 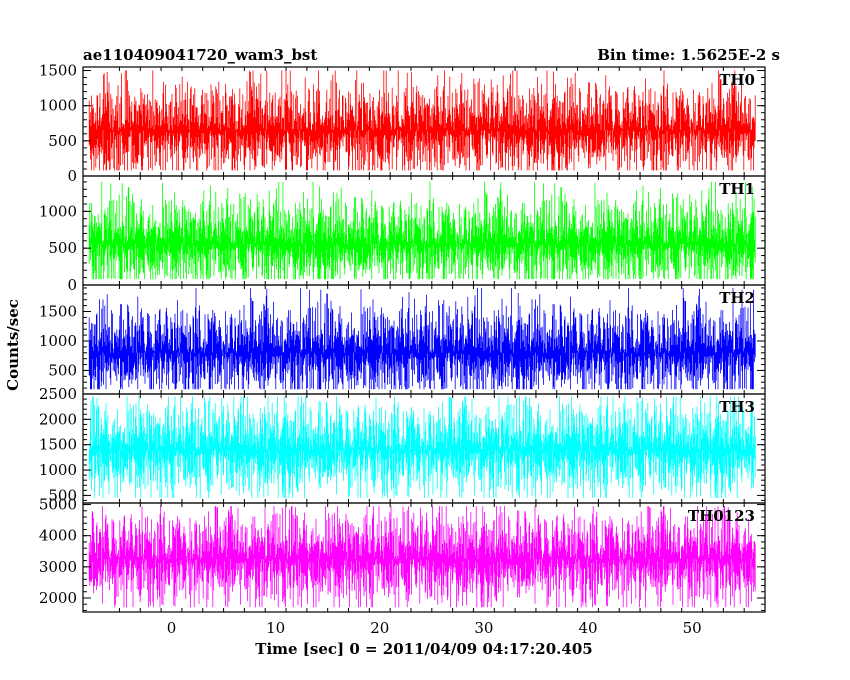 What do you see at coordinates (483, 628) in the screenshot?
I see `x-tick-label: 30` at bounding box center [483, 628].